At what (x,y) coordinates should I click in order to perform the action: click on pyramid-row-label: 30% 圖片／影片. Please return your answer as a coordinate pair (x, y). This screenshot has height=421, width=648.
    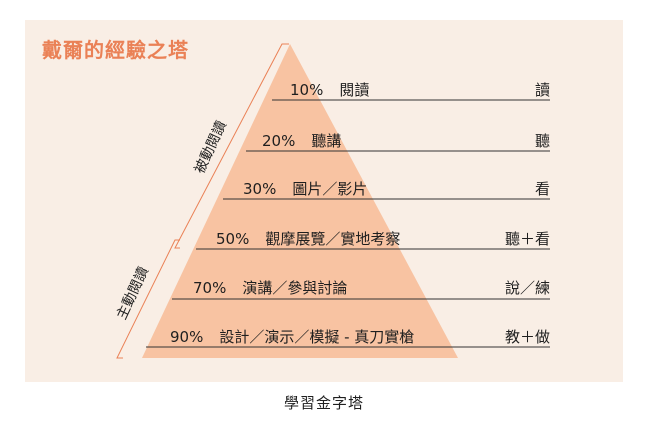
    Looking at the image, I should click on (305, 188).